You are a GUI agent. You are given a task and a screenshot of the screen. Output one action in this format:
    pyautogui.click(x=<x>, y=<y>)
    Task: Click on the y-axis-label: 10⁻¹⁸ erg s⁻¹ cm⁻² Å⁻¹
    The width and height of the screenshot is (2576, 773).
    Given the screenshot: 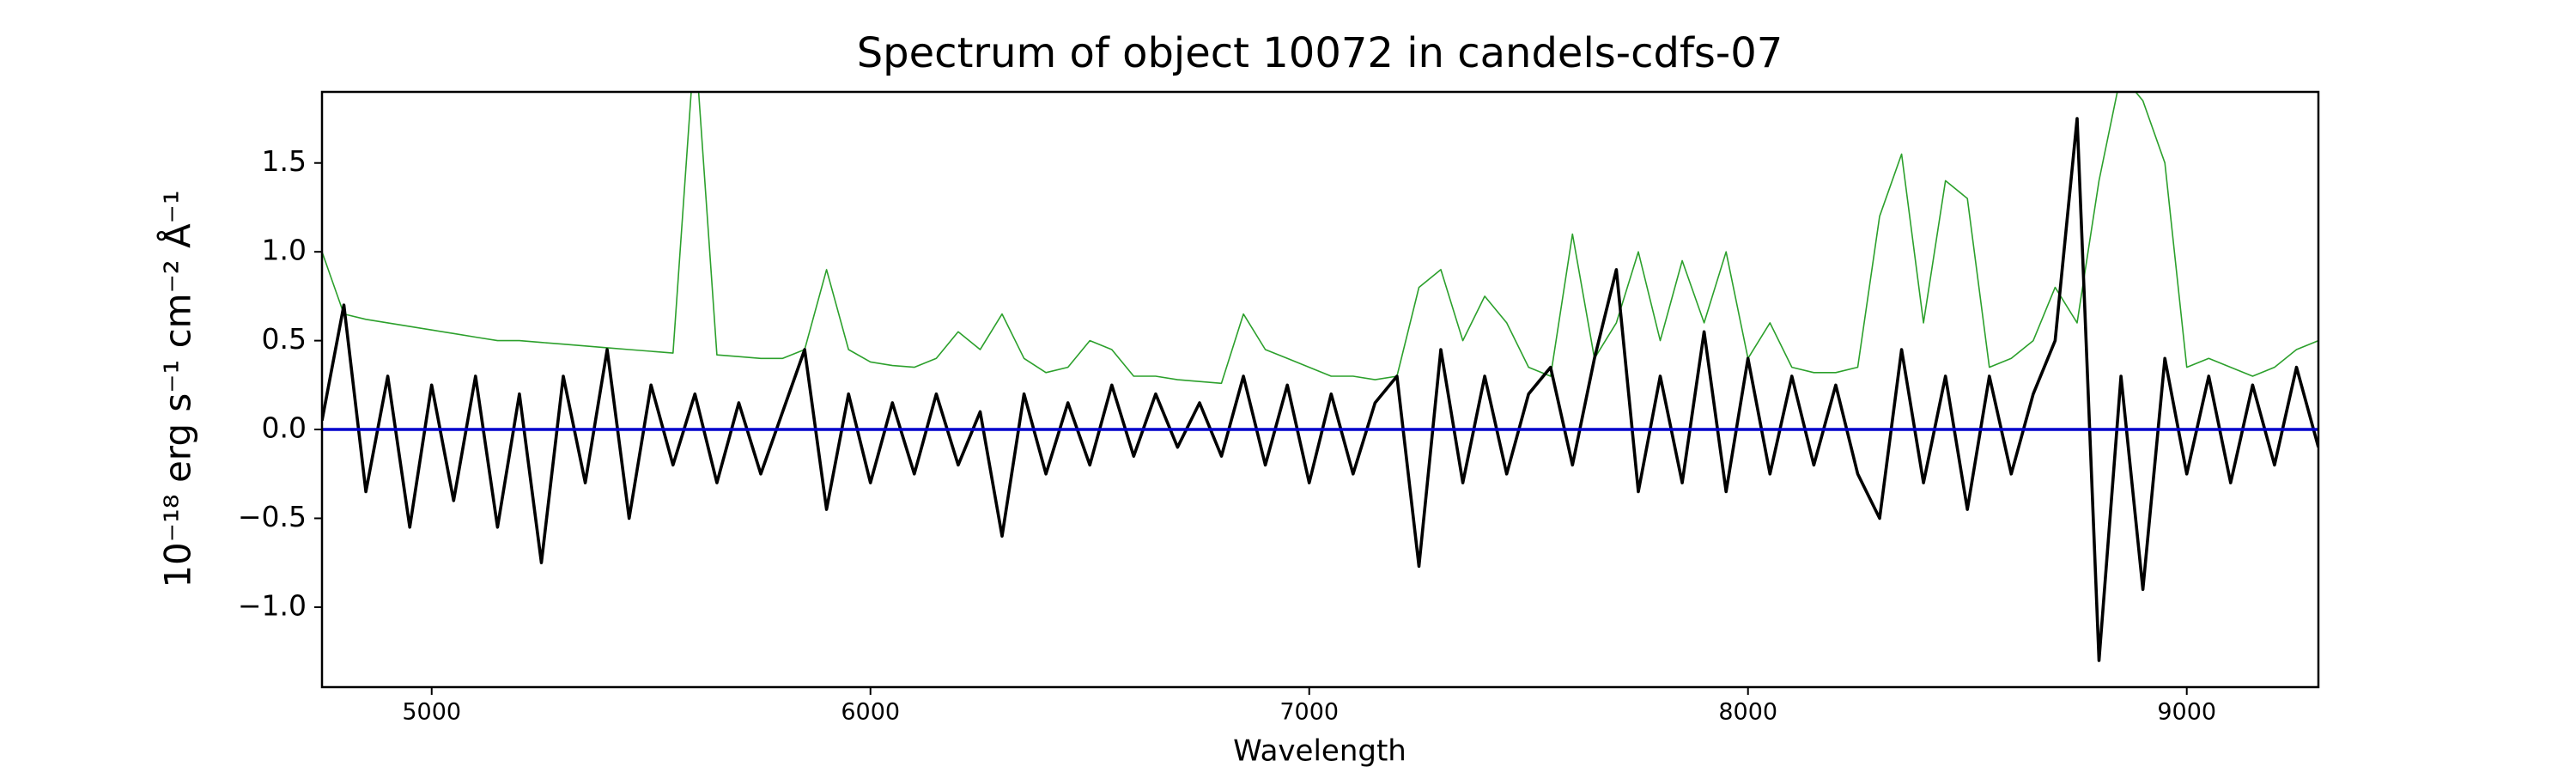 What is the action you would take?
    pyautogui.click(x=177, y=388)
    